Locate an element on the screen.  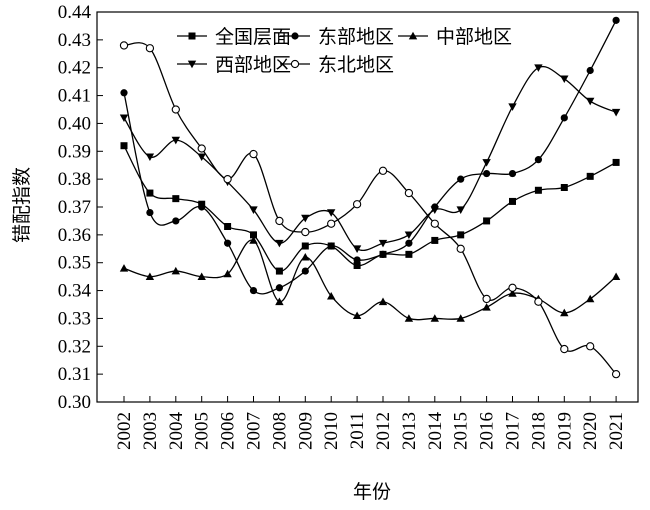
x-tick-label: 2006 is located at coordinates (228, 431).